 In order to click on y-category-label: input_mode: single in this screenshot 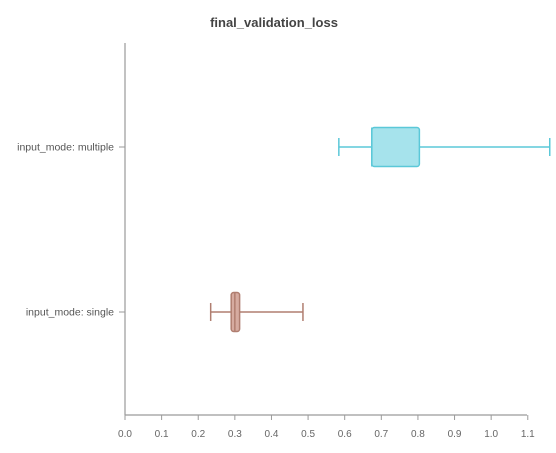, I will do `click(70, 313)`.